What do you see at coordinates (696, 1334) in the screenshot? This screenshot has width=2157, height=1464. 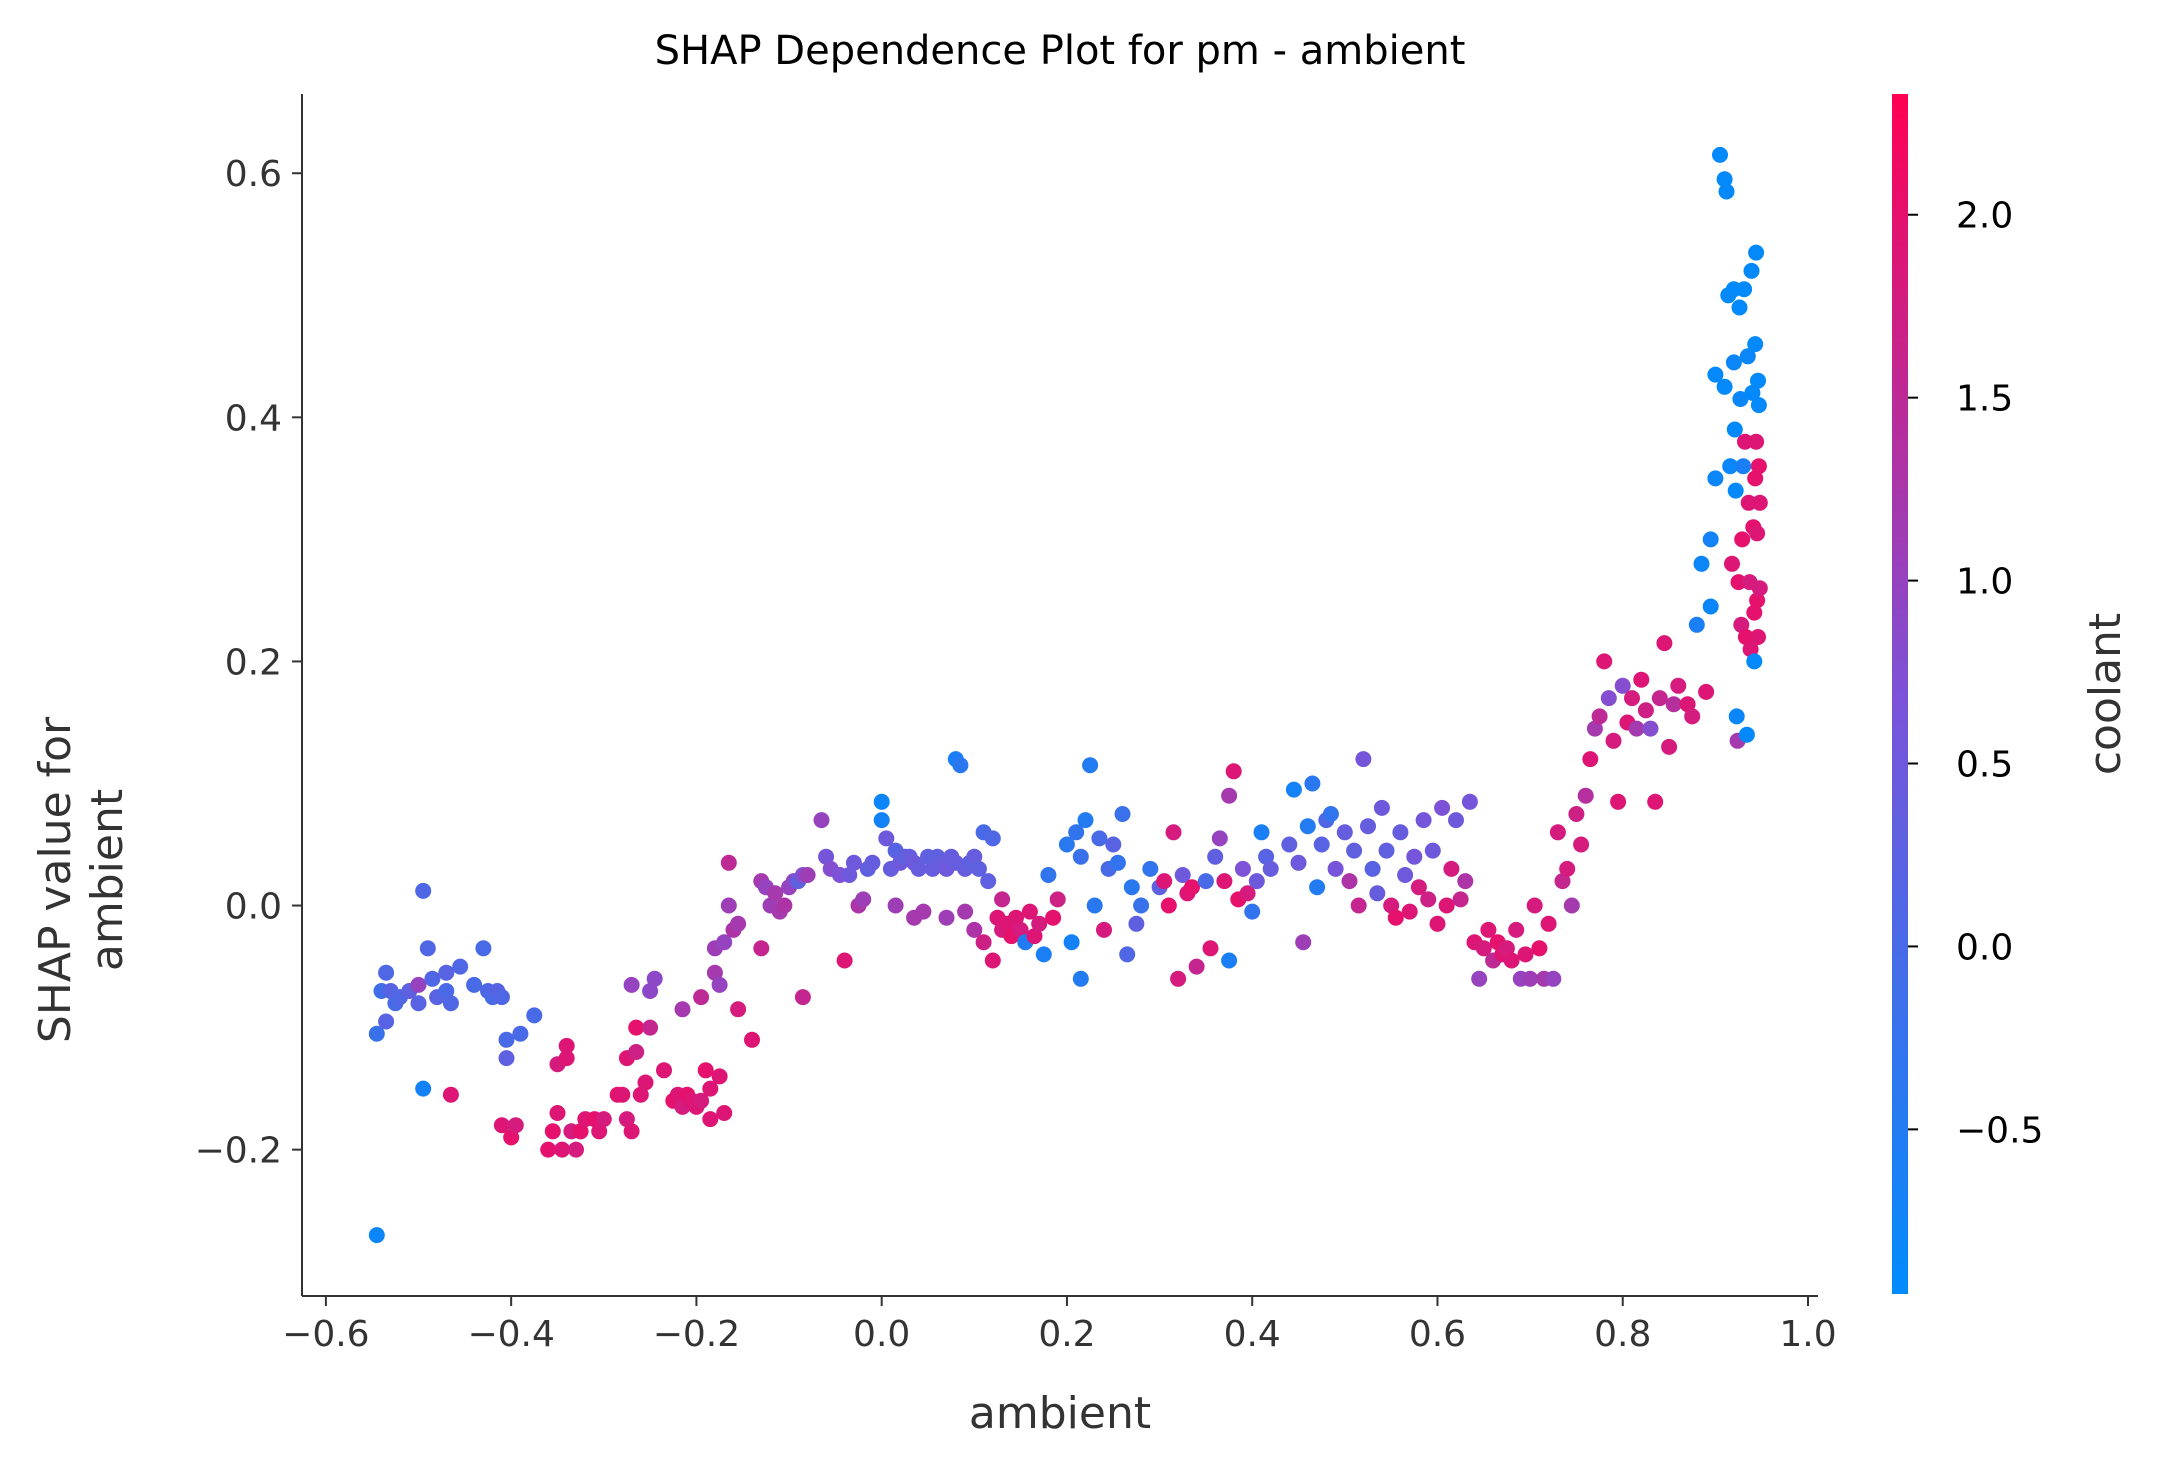 I see `x-tick-label: −0.2` at bounding box center [696, 1334].